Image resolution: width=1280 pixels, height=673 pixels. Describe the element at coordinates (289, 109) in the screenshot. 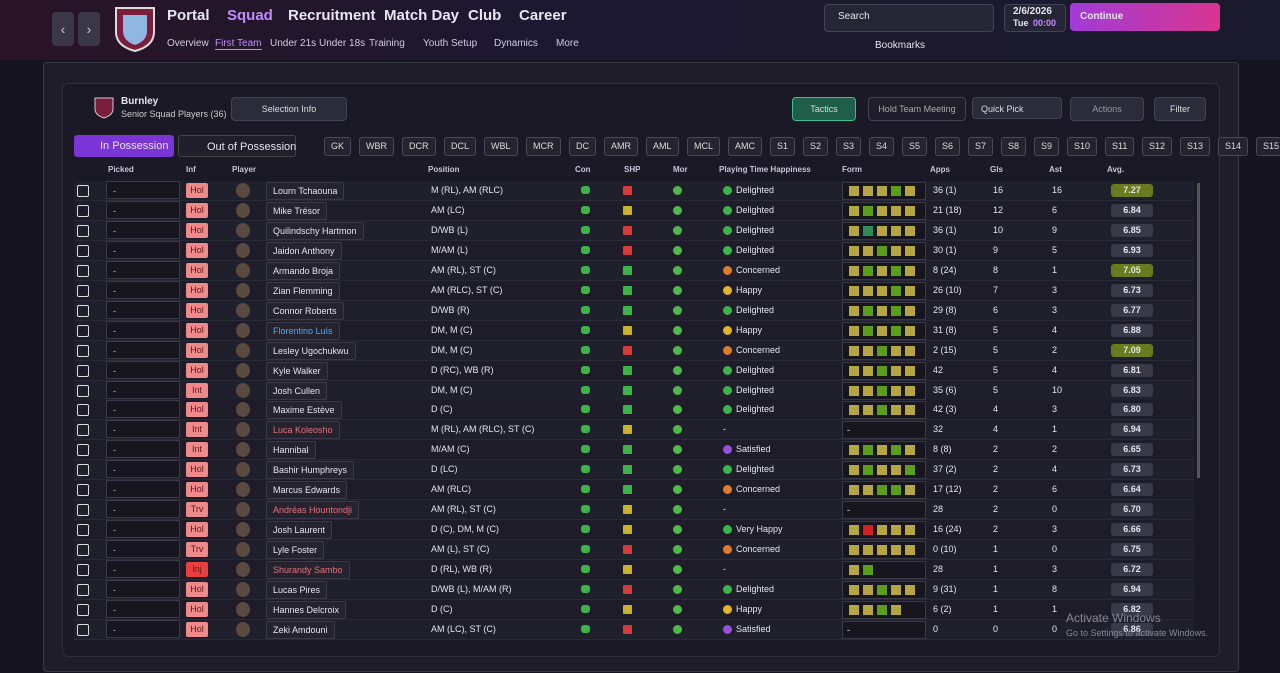

I see `selection-info: Selection Info` at that location.